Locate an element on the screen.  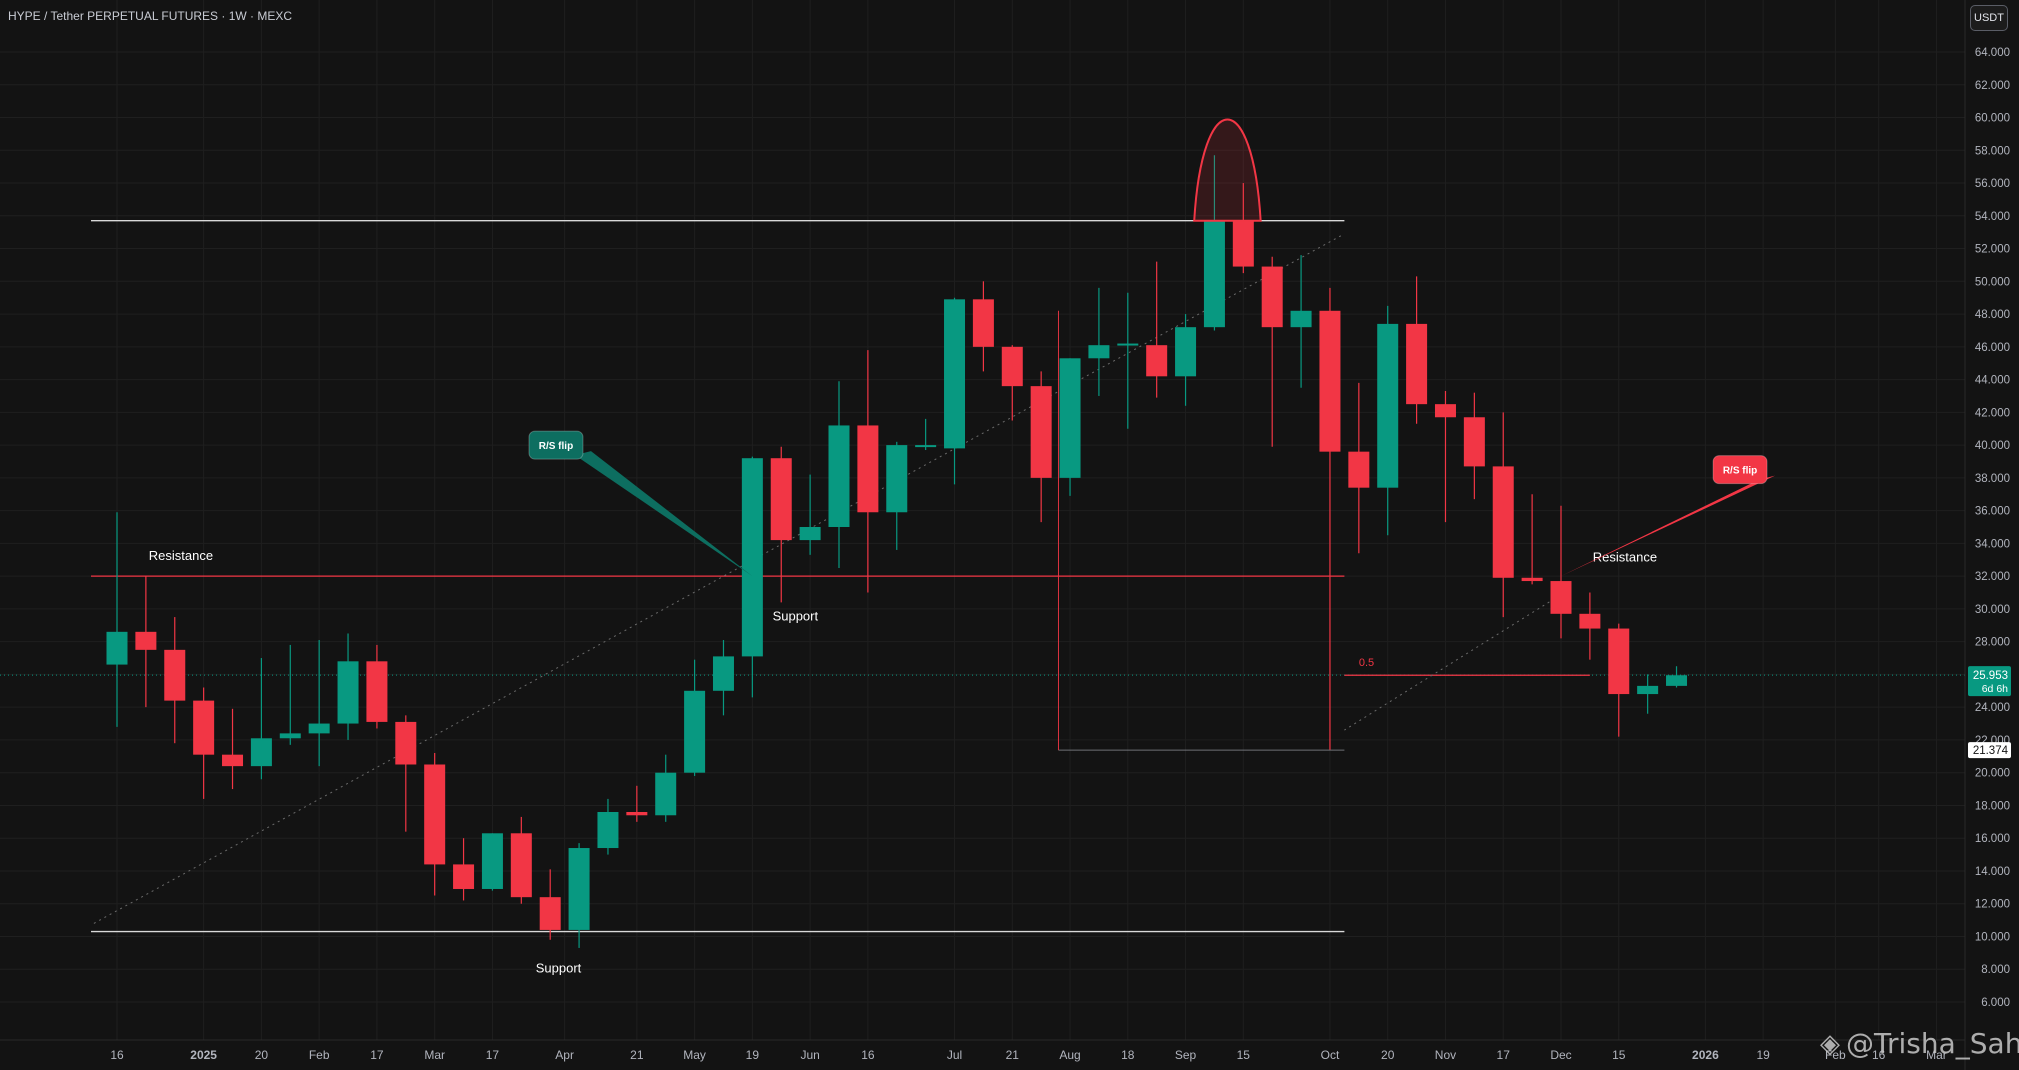
fib-level-label: 0.5 is located at coordinates (1366, 663).